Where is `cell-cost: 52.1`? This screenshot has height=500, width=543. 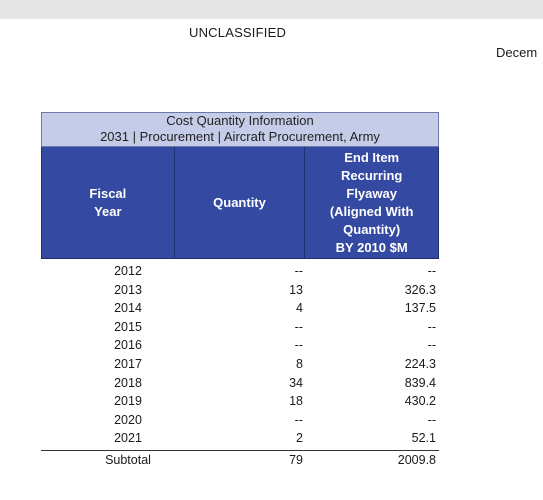
cell-cost: 52.1 is located at coordinates (423, 438).